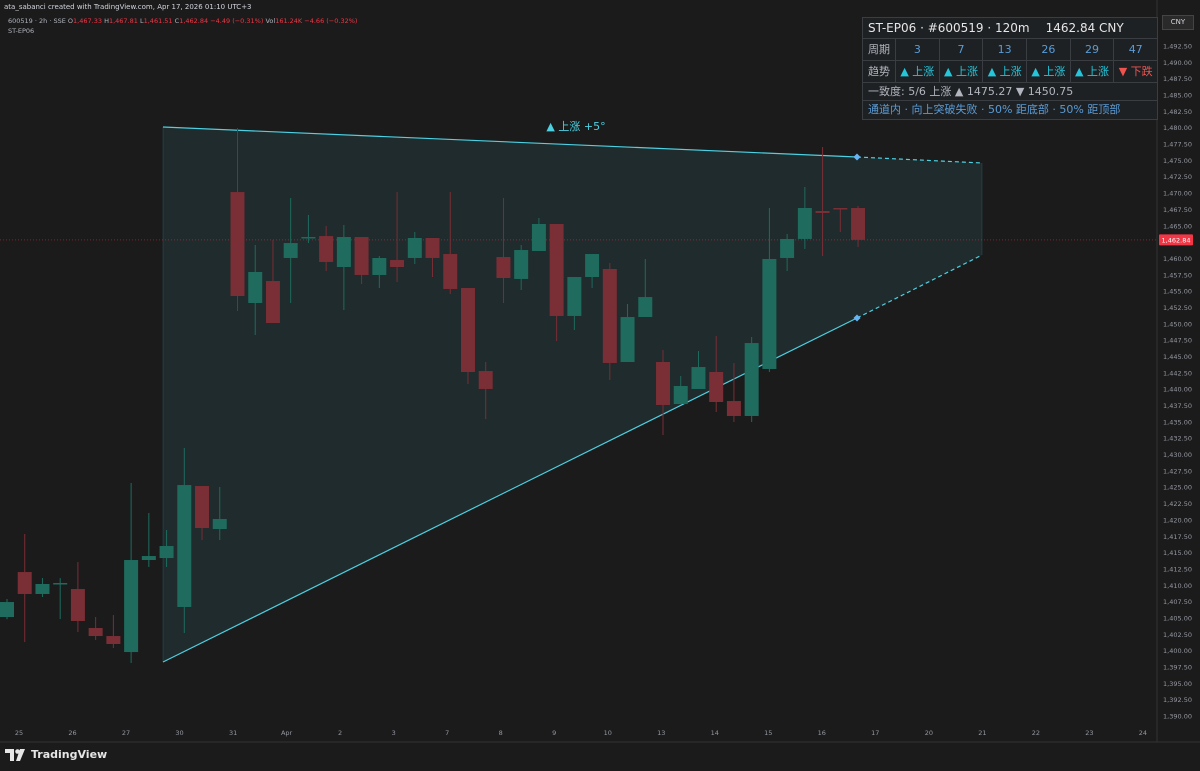  I want to click on price-tick-label: 1,487.50, so click(1177, 79).